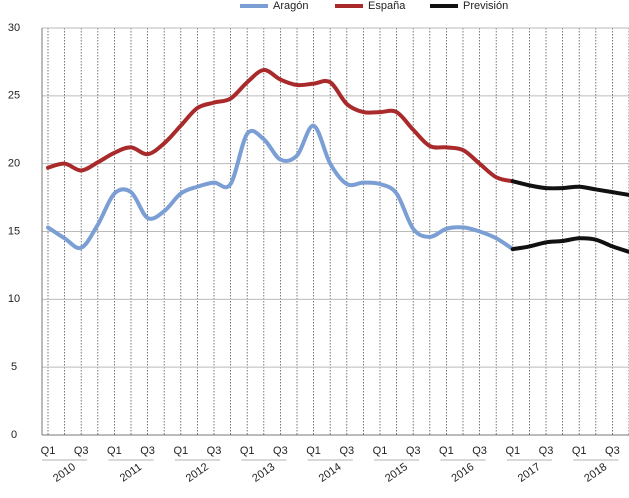  What do you see at coordinates (197, 473) in the screenshot?
I see `year-label: 2012` at bounding box center [197, 473].